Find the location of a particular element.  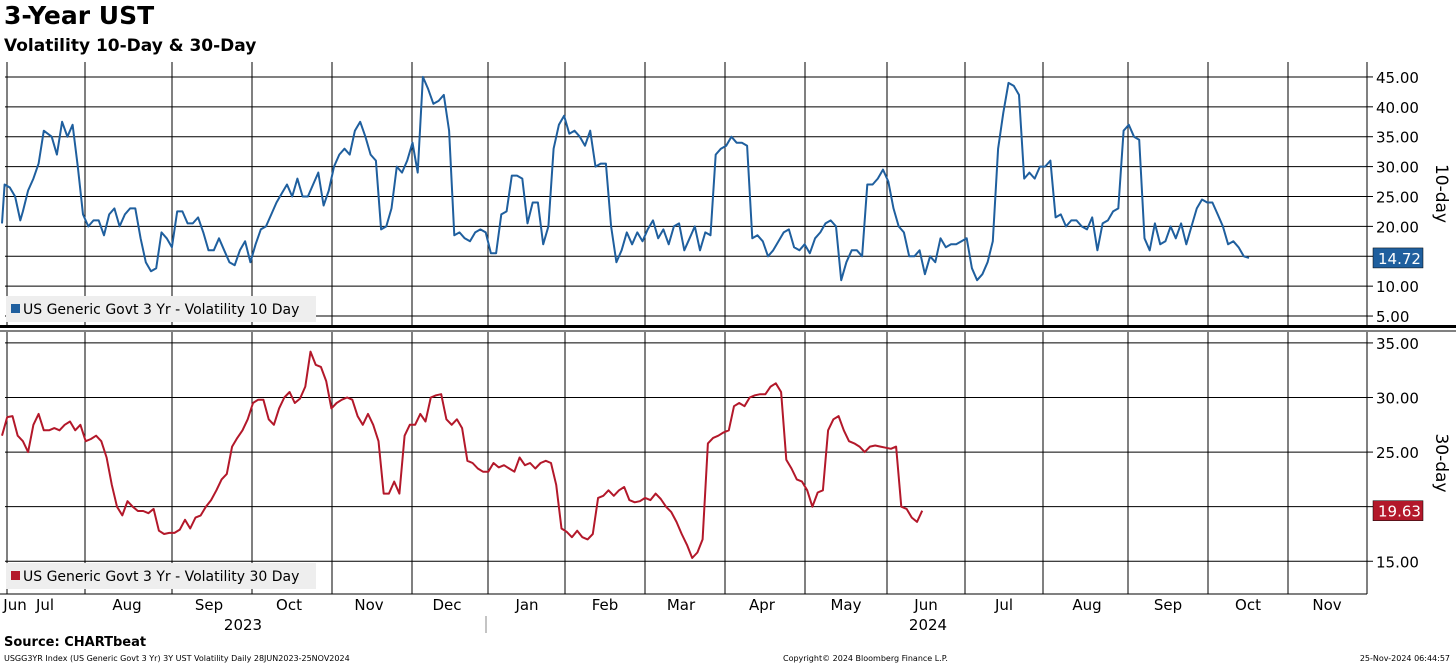

panel-separator is located at coordinates (728, 326).